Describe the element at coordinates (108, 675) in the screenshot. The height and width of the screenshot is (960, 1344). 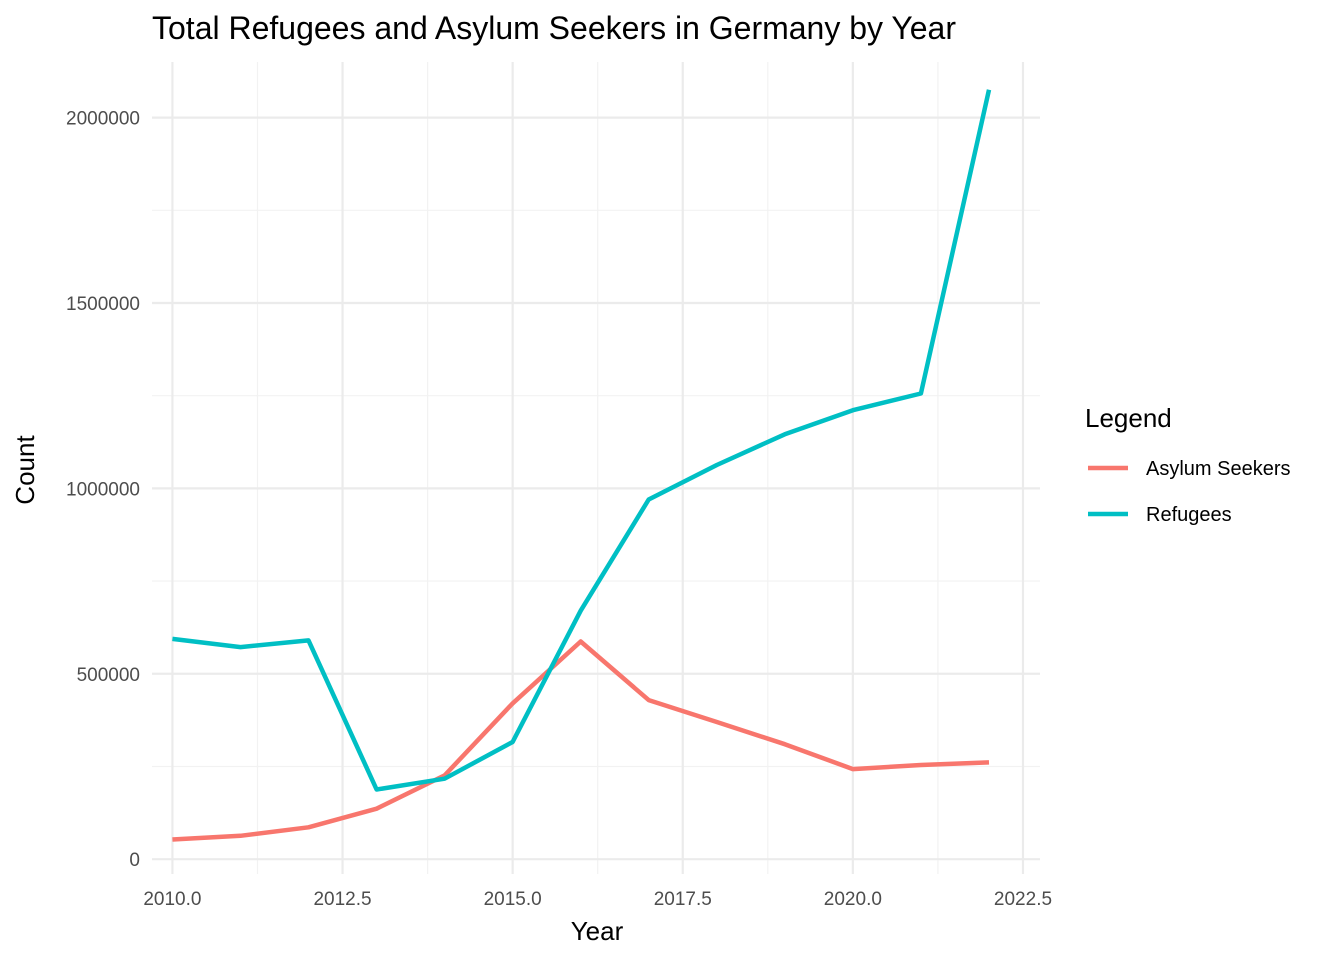
I see `y-tick-label: 500000` at that location.